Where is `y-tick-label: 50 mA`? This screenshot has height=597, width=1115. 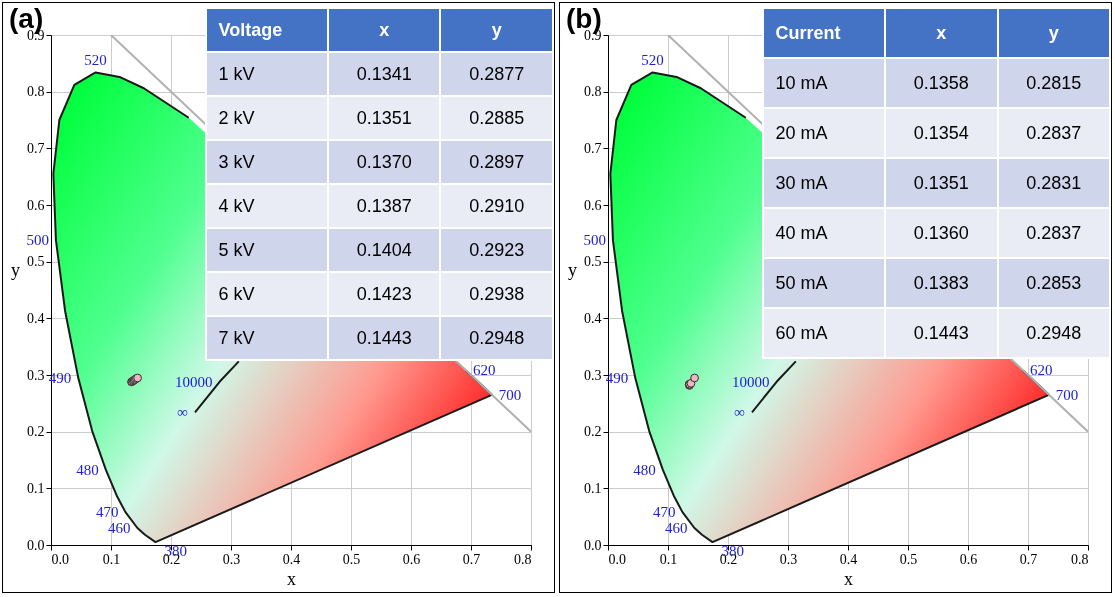 y-tick-label: 50 mA is located at coordinates (824, 283).